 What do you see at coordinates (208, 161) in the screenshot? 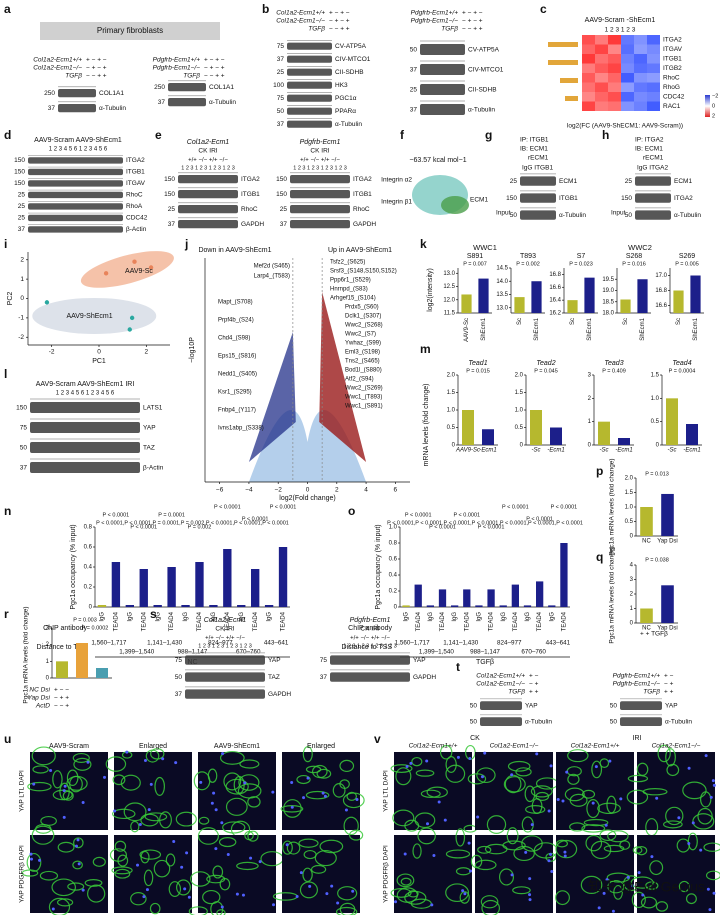
I see `label: +/+ −/− +/+ −/−` at bounding box center [208, 161].